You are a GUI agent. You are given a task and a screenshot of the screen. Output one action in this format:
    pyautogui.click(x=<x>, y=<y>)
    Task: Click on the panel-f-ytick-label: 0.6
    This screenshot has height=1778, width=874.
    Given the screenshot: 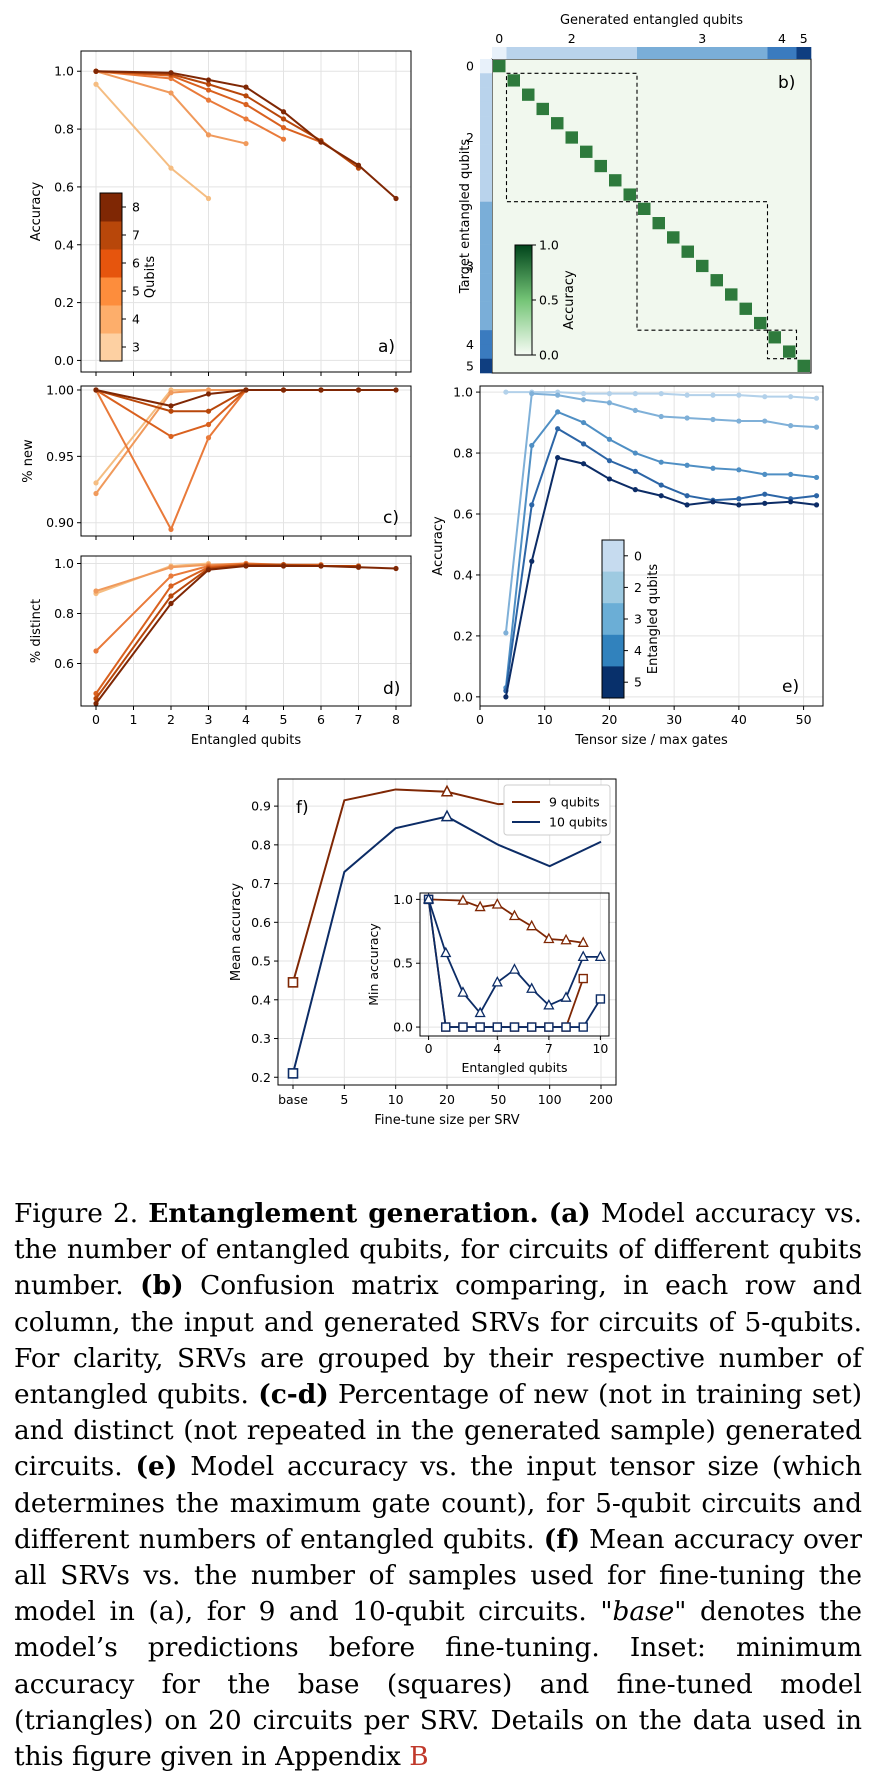 What is the action you would take?
    pyautogui.click(x=261, y=922)
    